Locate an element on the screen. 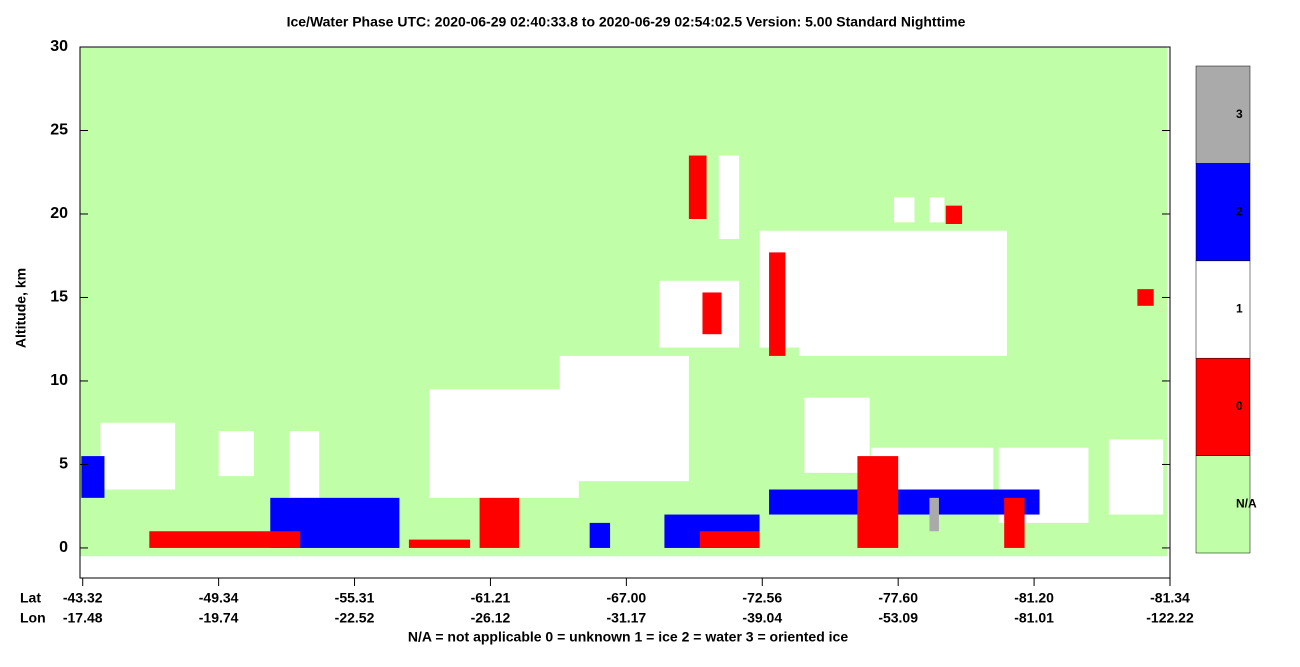 The width and height of the screenshot is (1300, 667). x-tick-label: -55.31 is located at coordinates (355, 598).